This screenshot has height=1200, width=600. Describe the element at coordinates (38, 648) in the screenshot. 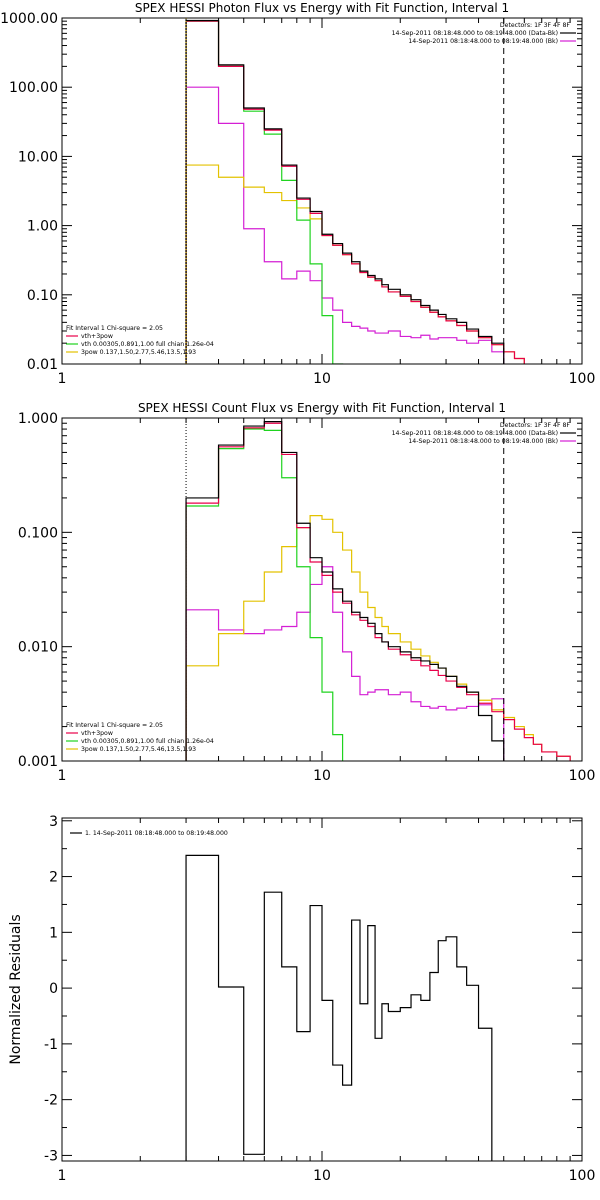

I see `y-tick-label: 0.010` at that location.